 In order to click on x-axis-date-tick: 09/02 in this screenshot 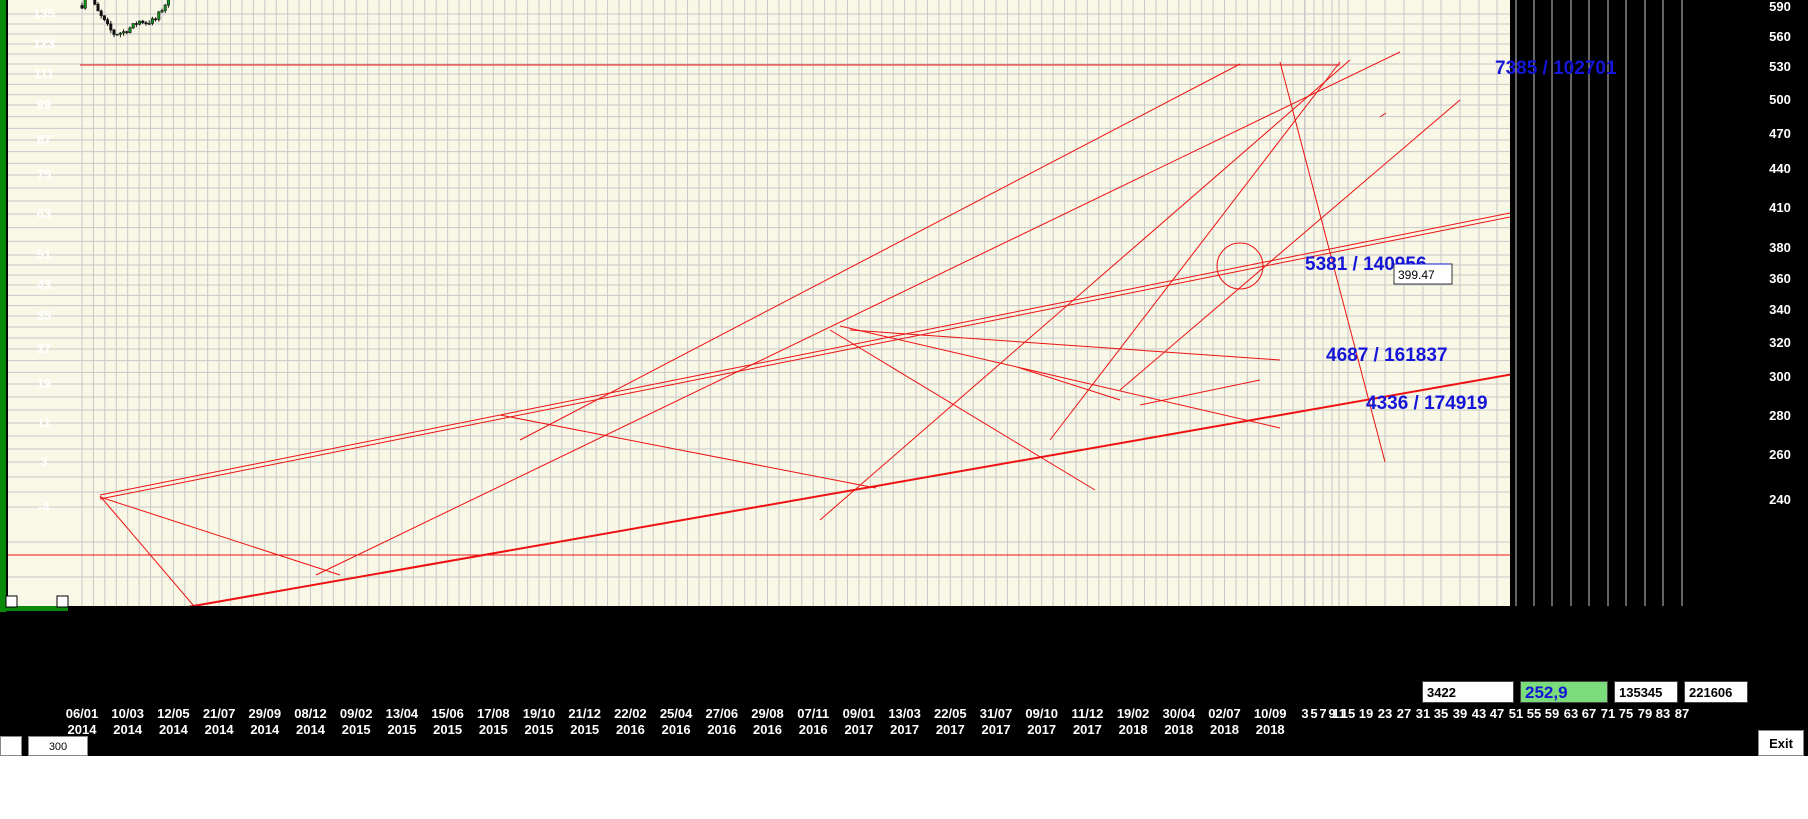, I will do `click(356, 713)`.